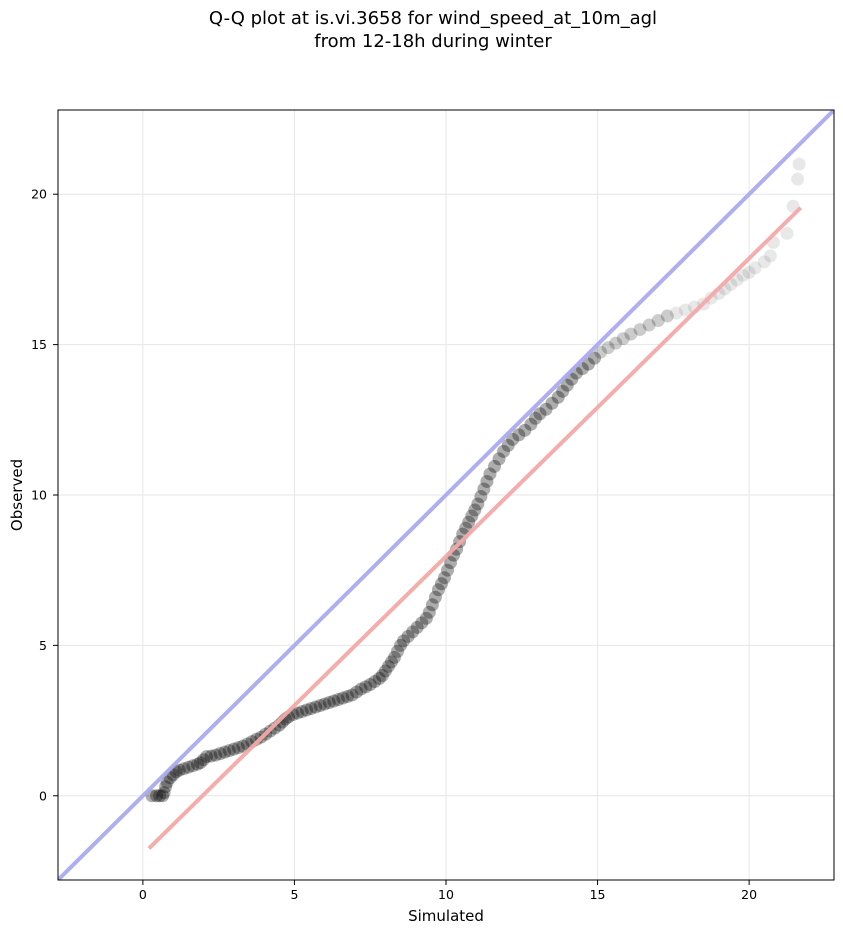  What do you see at coordinates (598, 894) in the screenshot?
I see `x-tick-label: 15` at bounding box center [598, 894].